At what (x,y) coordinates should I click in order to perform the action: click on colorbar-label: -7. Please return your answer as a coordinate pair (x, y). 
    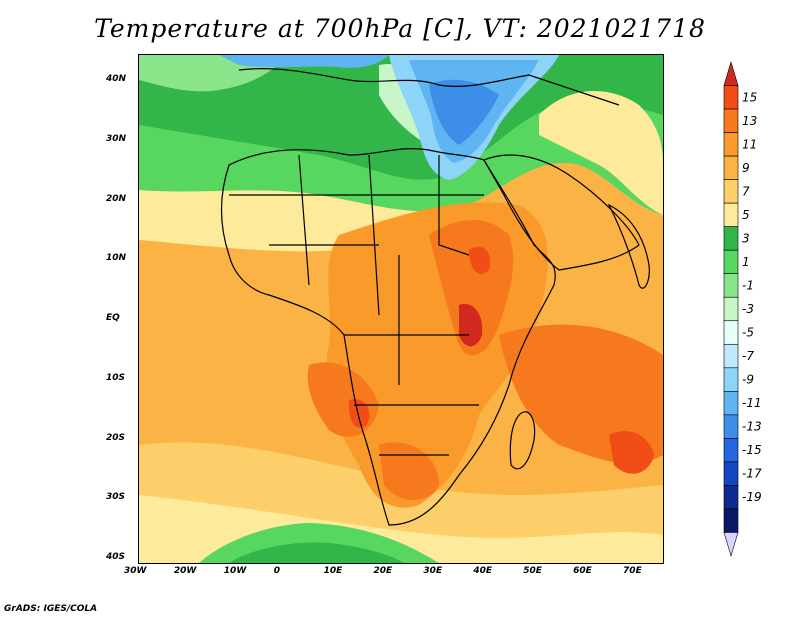
    Looking at the image, I should click on (748, 356).